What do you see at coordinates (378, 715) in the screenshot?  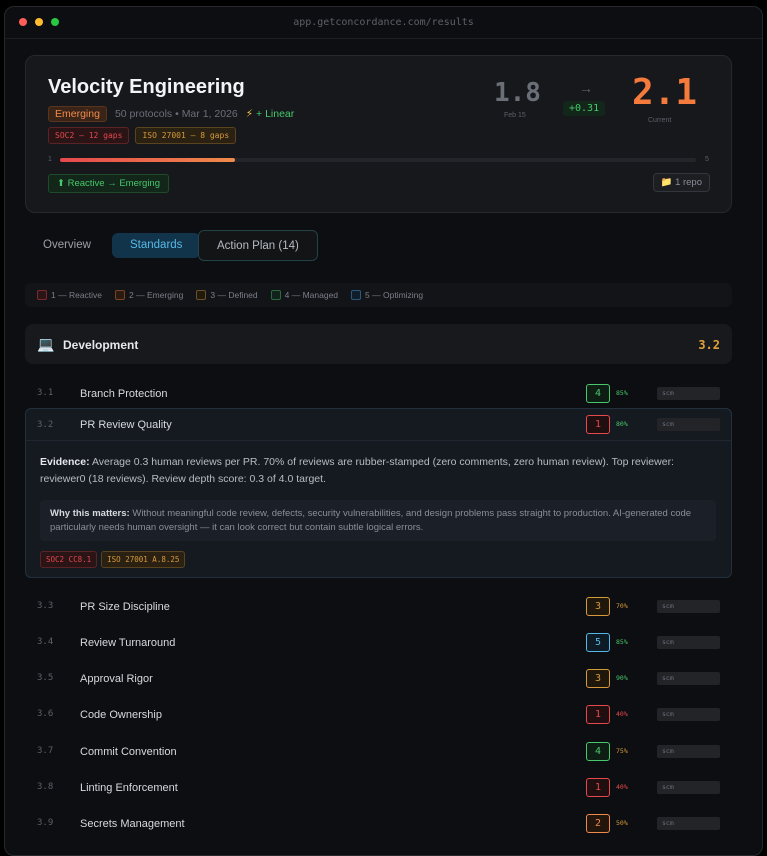 I see `standard-row-code-ownership: 3.6 Code Ownership 1 40% scm` at bounding box center [378, 715].